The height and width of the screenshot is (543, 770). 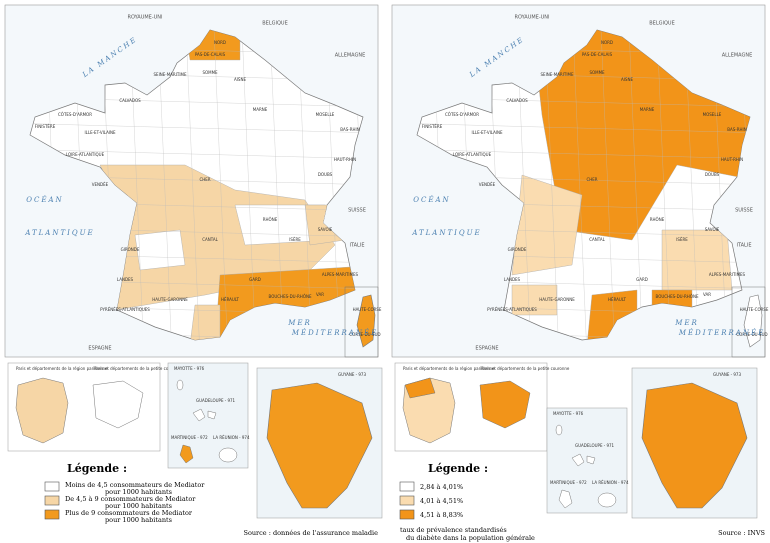 What do you see at coordinates (325, 174) in the screenshot?
I see `dept-label: DOUBS` at bounding box center [325, 174].